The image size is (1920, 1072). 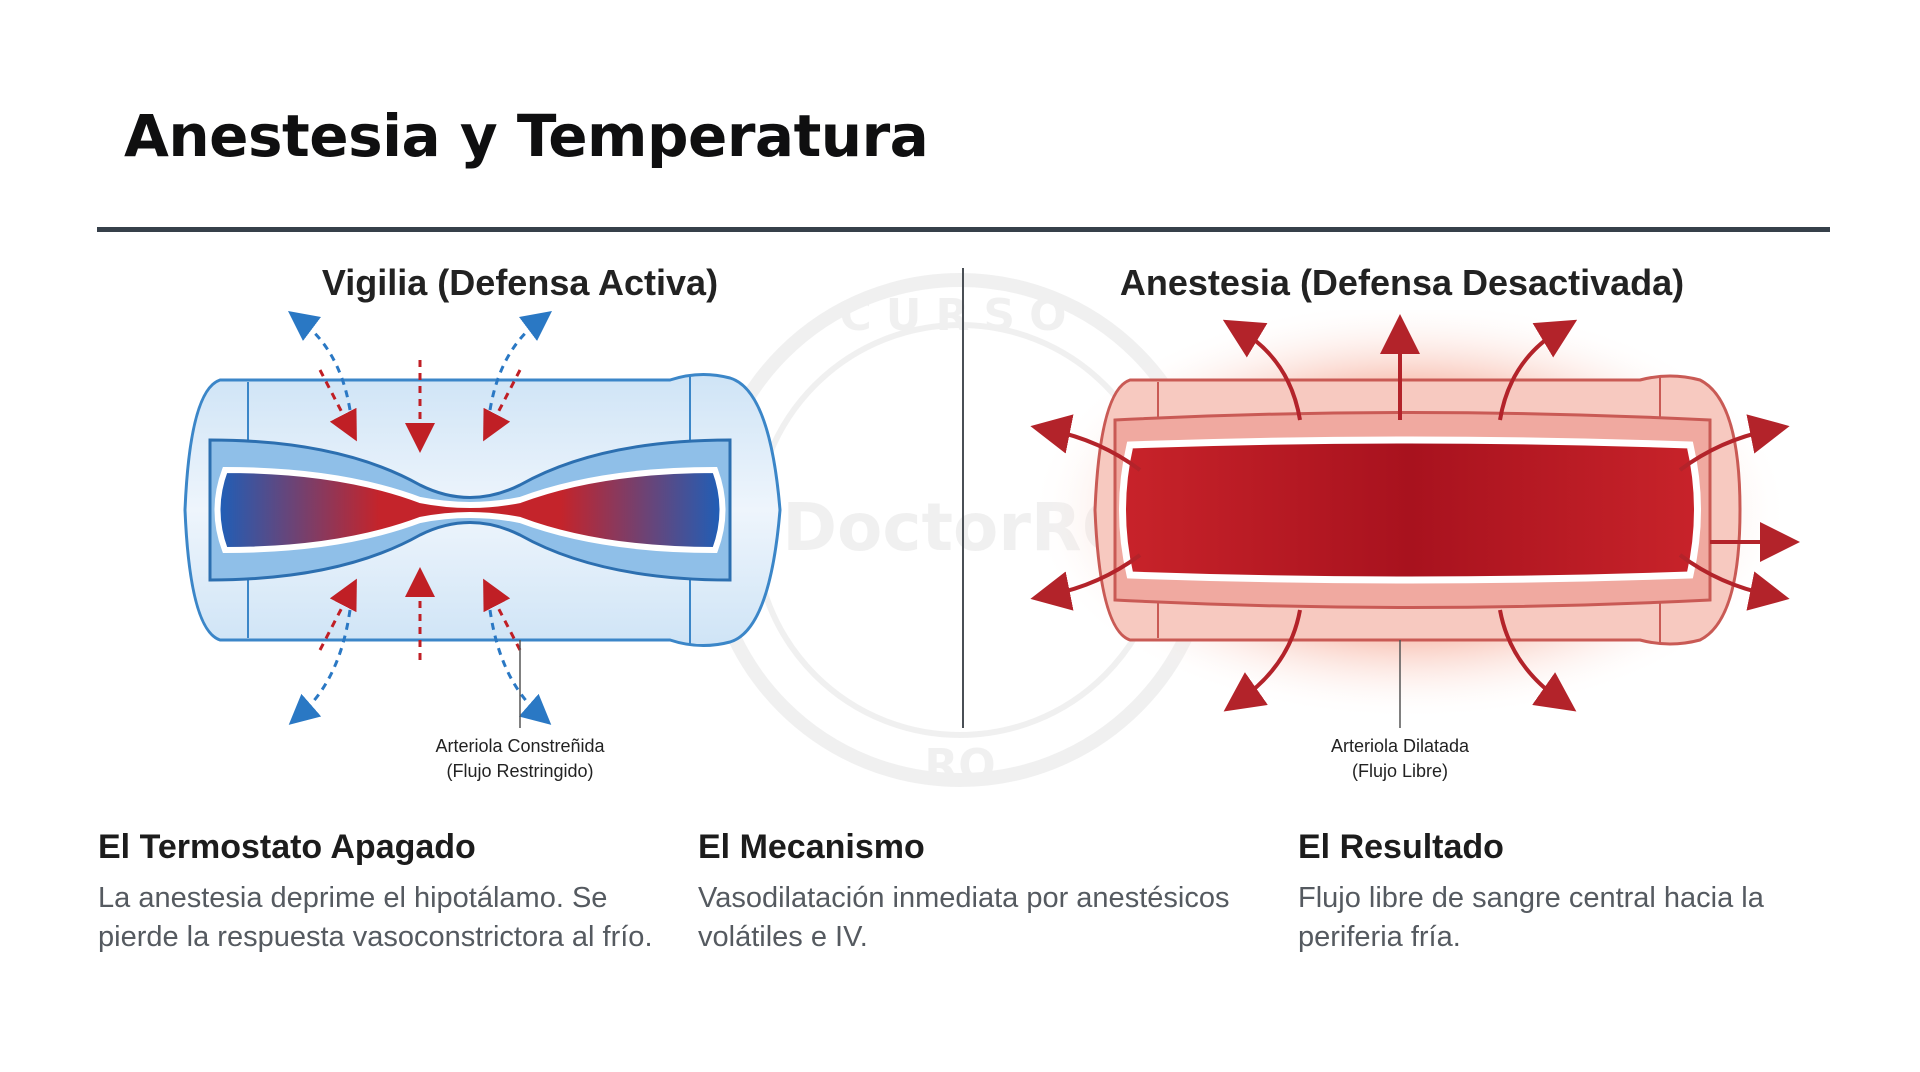 I want to click on wide-lumen, so click(x=1410, y=510).